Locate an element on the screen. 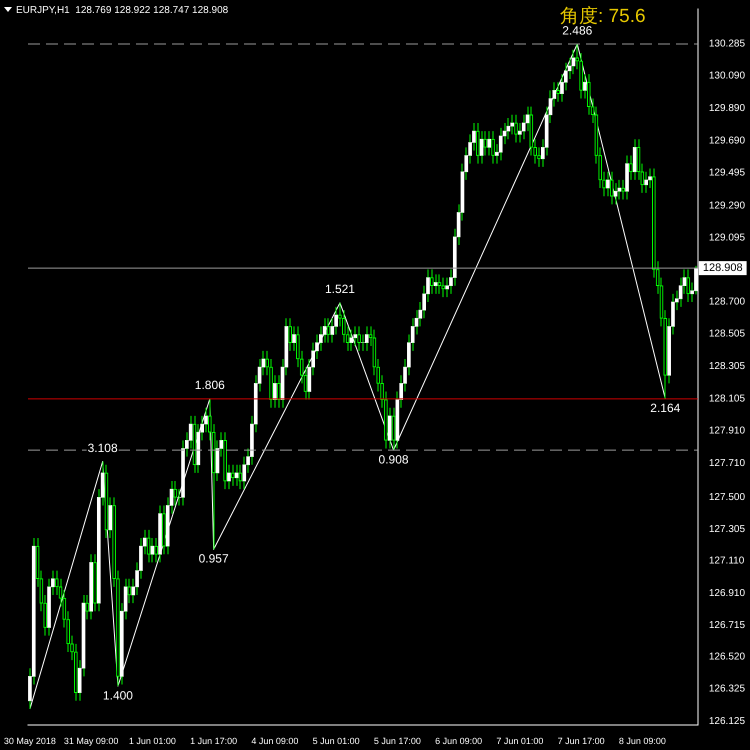 The width and height of the screenshot is (750, 750). y-tick-label: 126.715 is located at coordinates (727, 625).